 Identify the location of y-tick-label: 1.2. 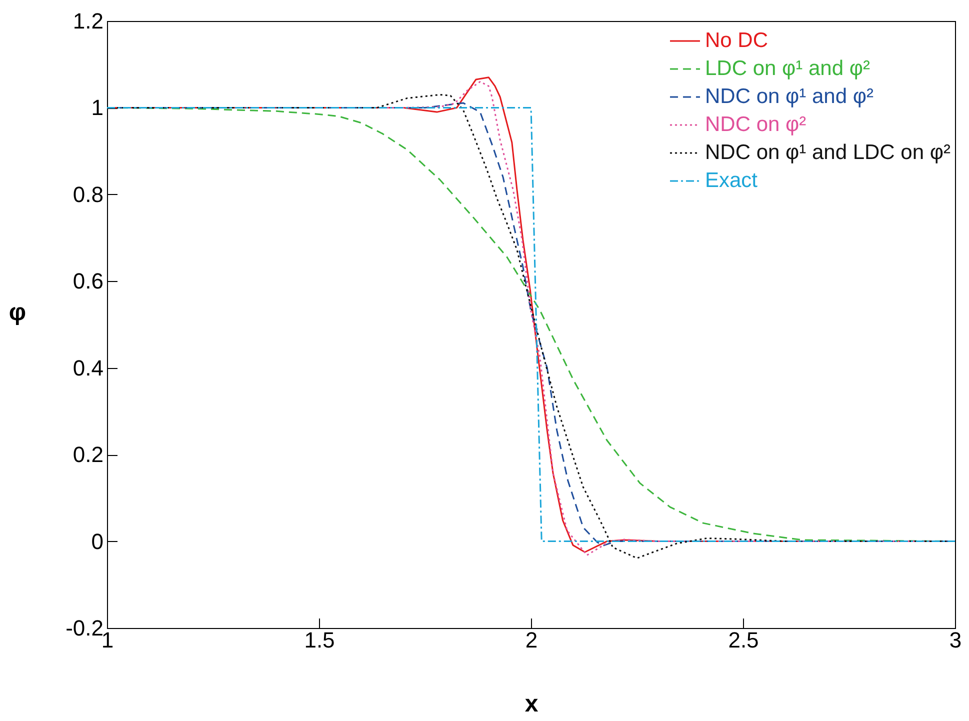
(88, 21).